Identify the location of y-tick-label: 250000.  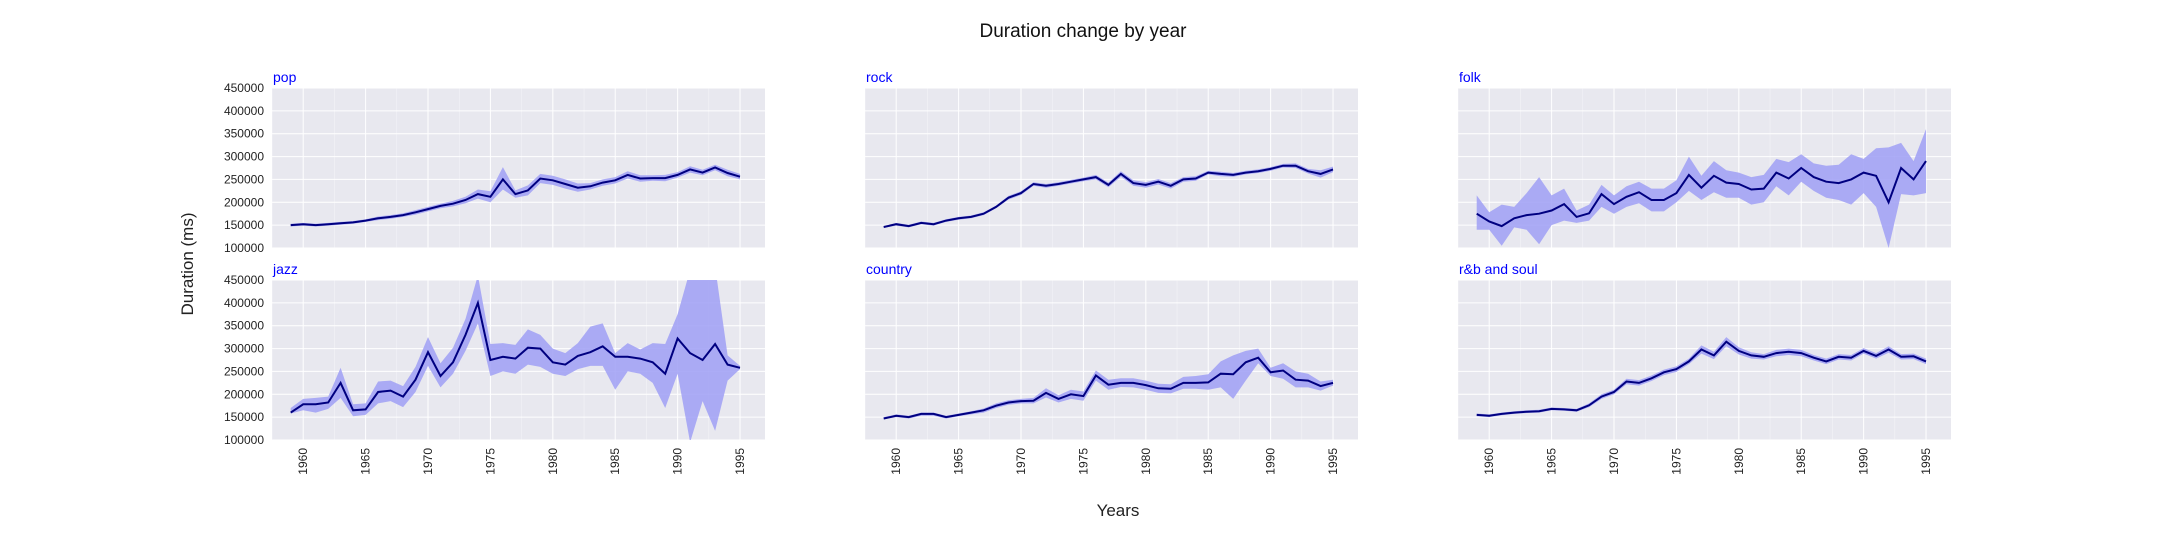
(244, 179).